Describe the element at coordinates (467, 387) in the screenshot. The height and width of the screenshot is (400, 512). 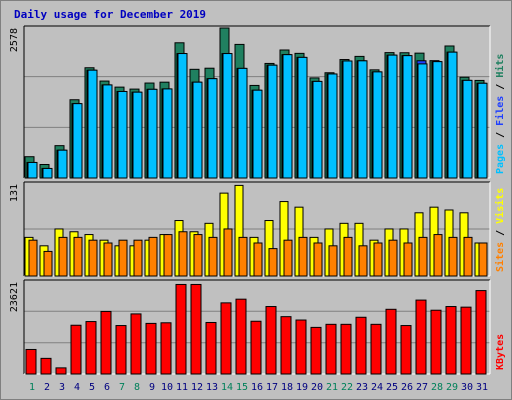
I see `x-tick-label: 30` at that location.